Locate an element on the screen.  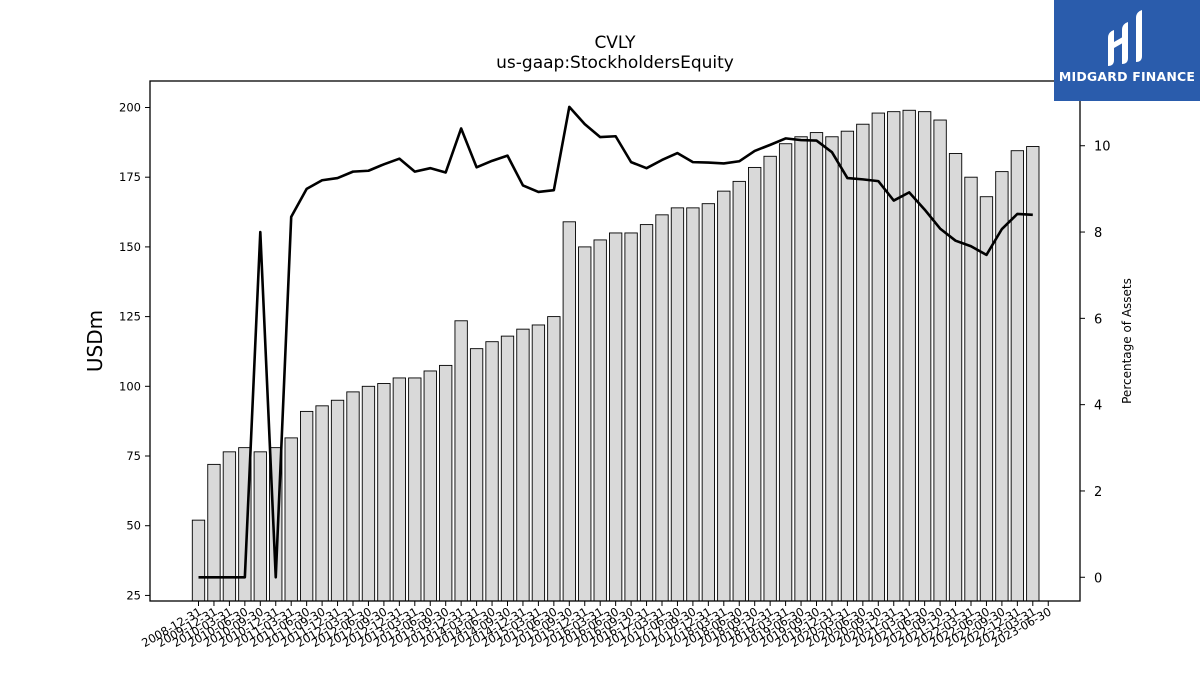
y-tick-label: 100 is located at coordinates (130, 386).